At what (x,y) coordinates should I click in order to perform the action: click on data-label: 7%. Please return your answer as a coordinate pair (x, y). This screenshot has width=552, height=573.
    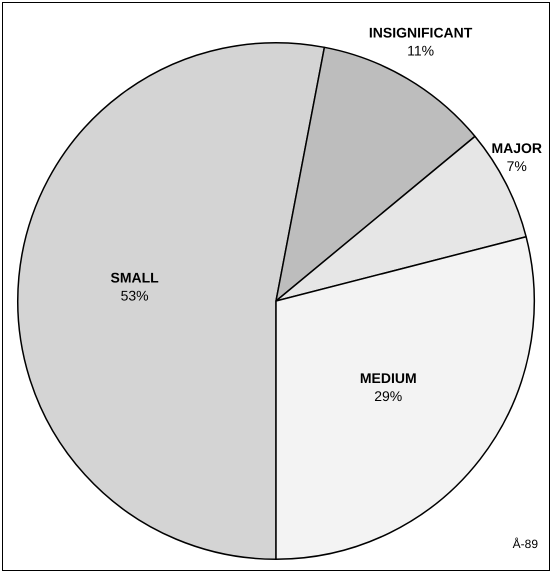
    Looking at the image, I should click on (516, 166).